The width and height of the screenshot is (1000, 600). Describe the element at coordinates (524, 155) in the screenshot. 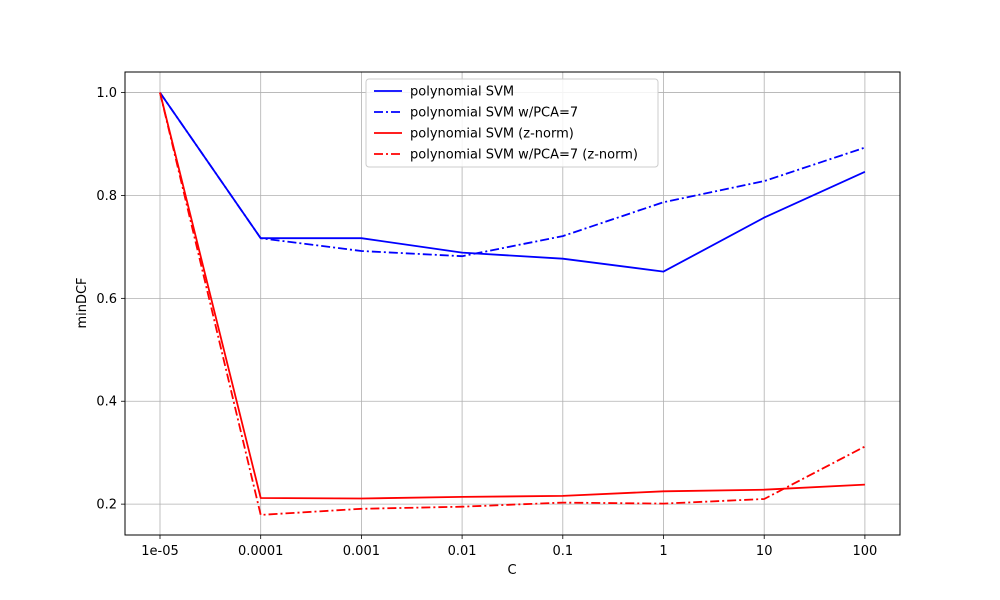

I see `legend-entry: polynomial SVM w/PCA=7 (z-norm)` at that location.